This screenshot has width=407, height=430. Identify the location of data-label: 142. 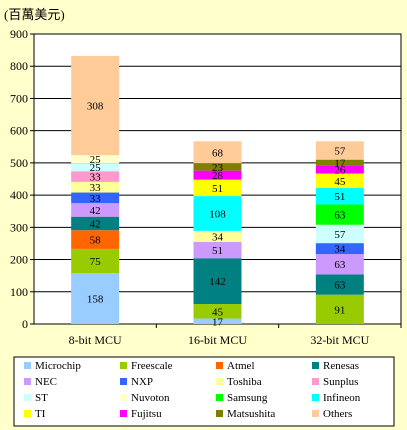
(217, 282).